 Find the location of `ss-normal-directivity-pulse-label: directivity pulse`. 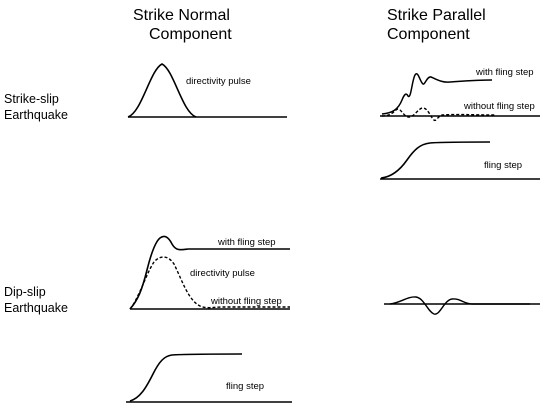

ss-normal-directivity-pulse-label: directivity pulse is located at coordinates (218, 81).